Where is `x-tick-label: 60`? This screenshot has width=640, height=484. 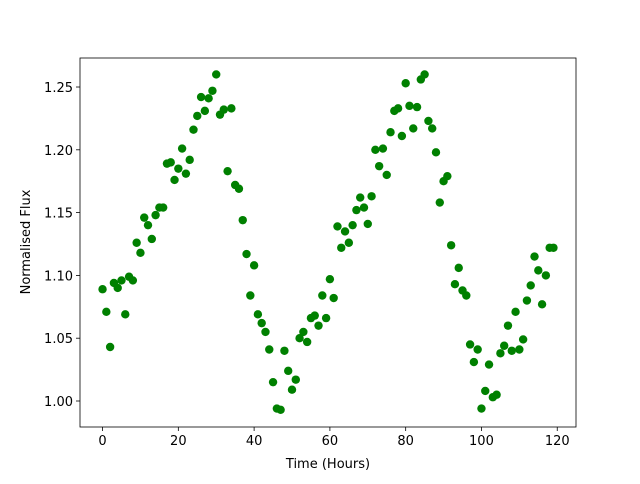
x-tick-label: 60 is located at coordinates (330, 441).